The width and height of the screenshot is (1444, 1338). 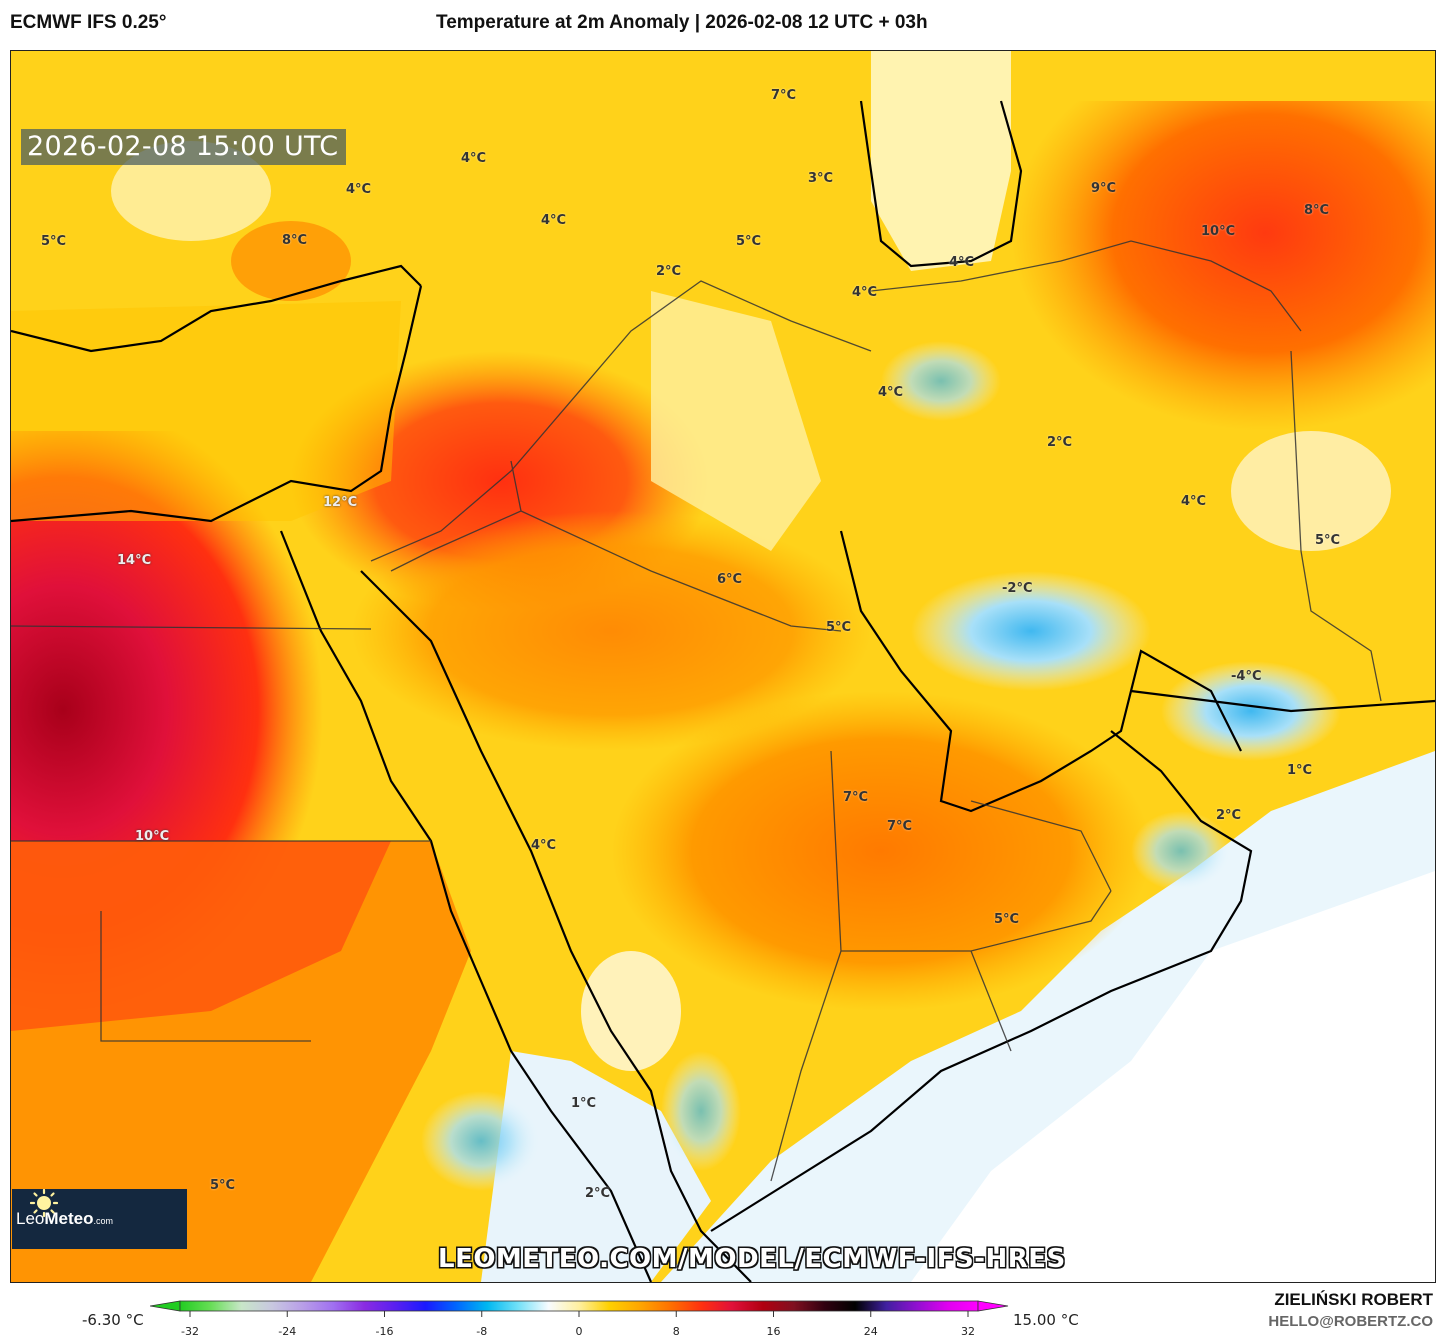 I want to click on colorbar-tick: 24, so click(x=870, y=1331).